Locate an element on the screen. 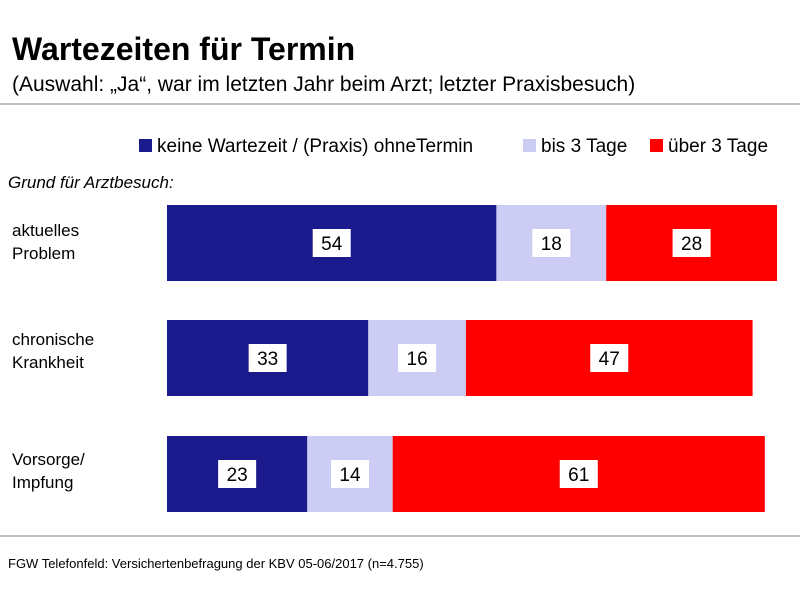 The image size is (800, 600). value-label-box-cat1-series2 is located at coordinates (417, 358).